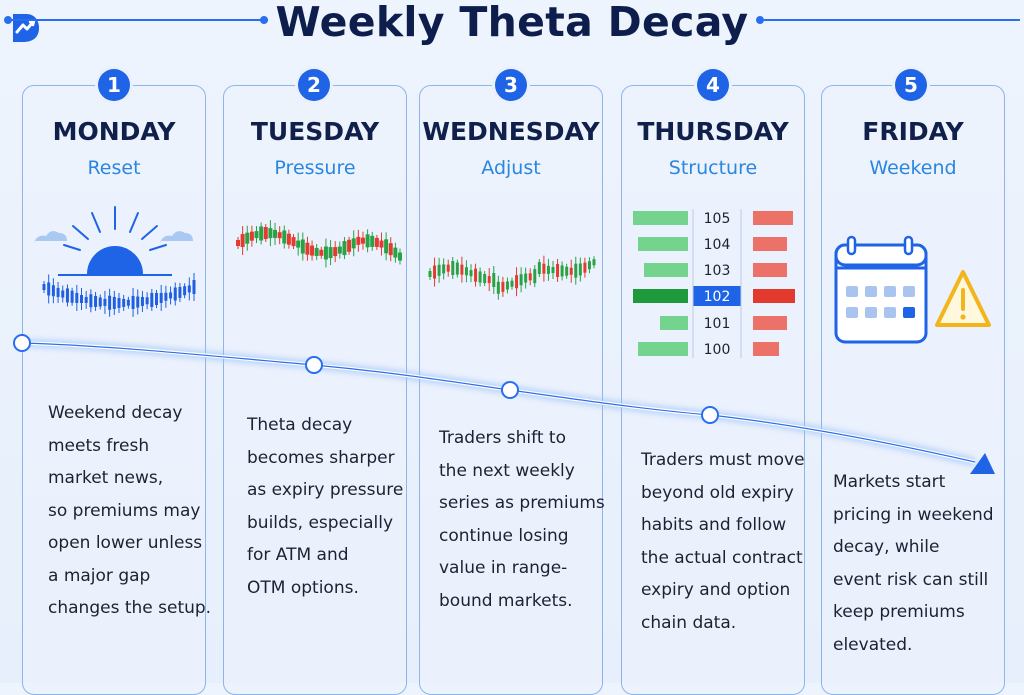  I want to click on day-title: FRIDAY, so click(913, 131).